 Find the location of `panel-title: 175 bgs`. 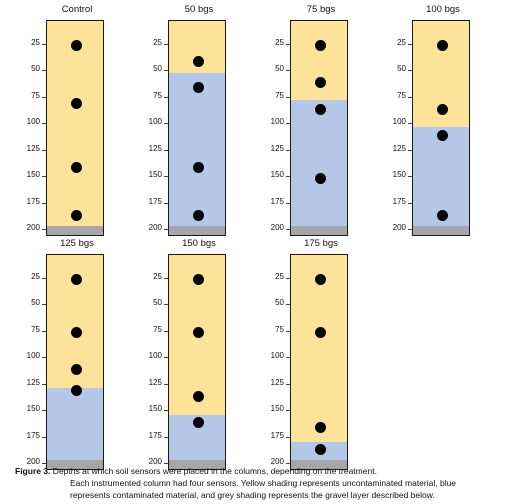

panel-title: 175 bgs is located at coordinates (321, 243).